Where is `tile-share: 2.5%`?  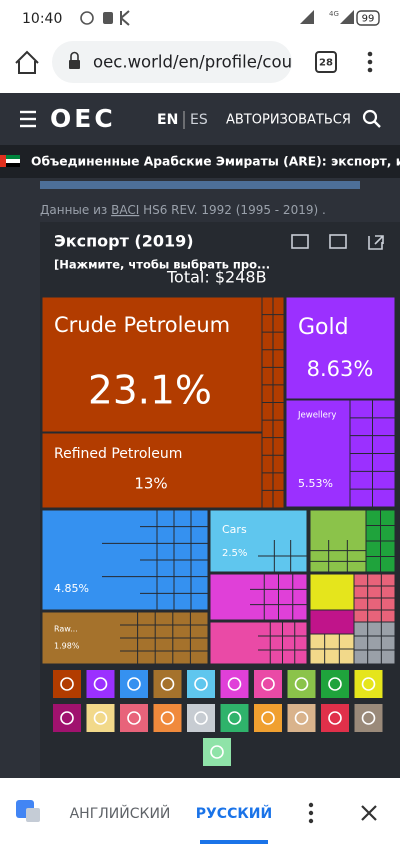
tile-share: 2.5% is located at coordinates (234, 553).